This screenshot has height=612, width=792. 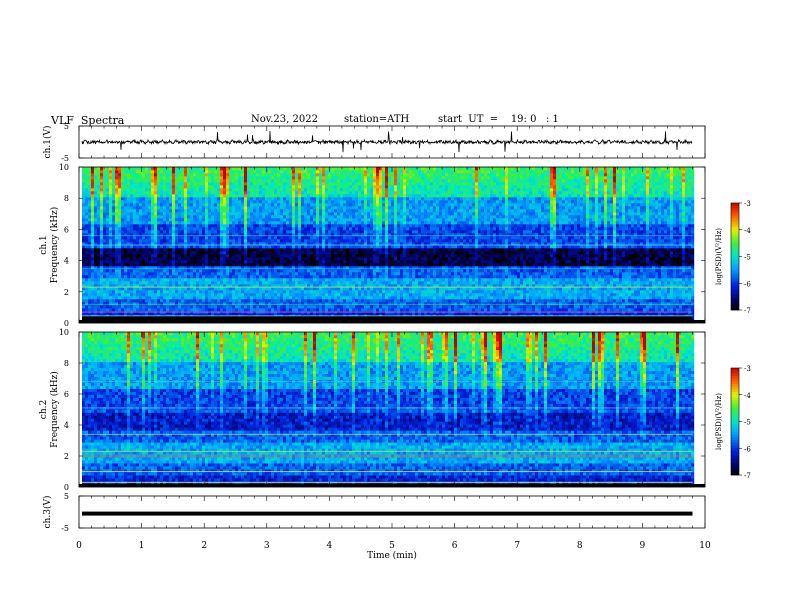 What do you see at coordinates (387, 318) in the screenshot?
I see `baseline-band` at bounding box center [387, 318].